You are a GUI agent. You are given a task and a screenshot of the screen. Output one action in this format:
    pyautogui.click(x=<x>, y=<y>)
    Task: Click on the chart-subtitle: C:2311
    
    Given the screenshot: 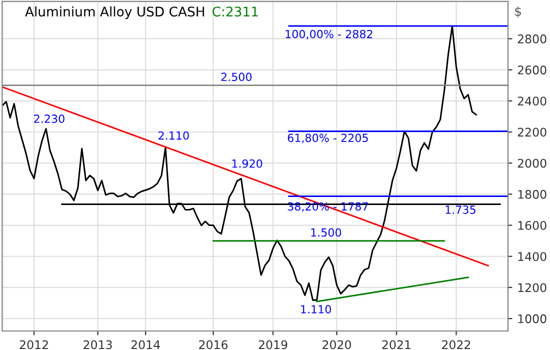 What is the action you would take?
    pyautogui.click(x=235, y=11)
    